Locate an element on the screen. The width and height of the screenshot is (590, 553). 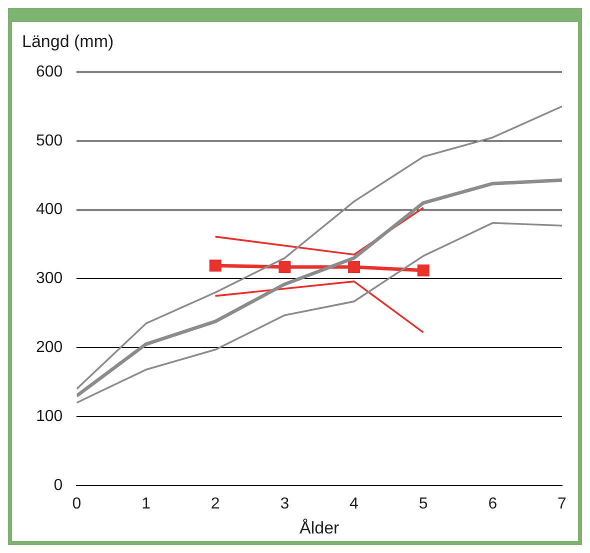
y-axis-title: Längd (mm) is located at coordinates (68, 42).